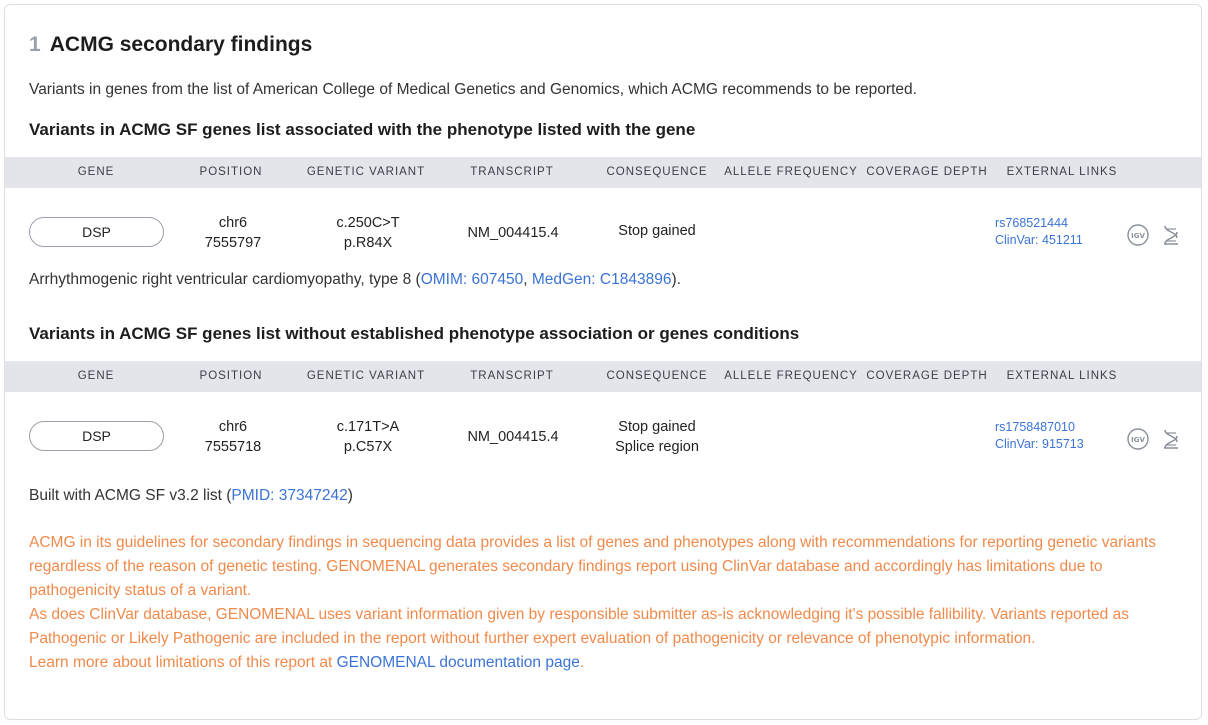  Describe the element at coordinates (657, 437) in the screenshot. I see `consequence-cell: Stop gained Splice region` at that location.